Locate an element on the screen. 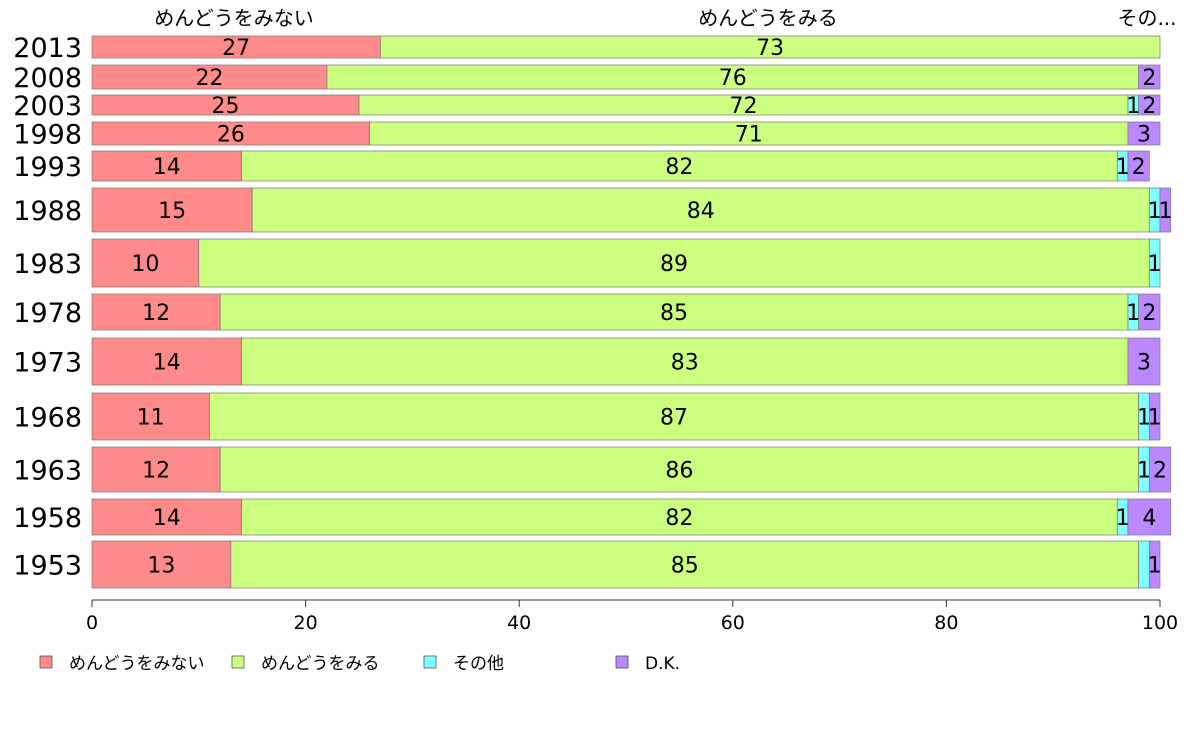  x-tick-label: 20 is located at coordinates (306, 623).